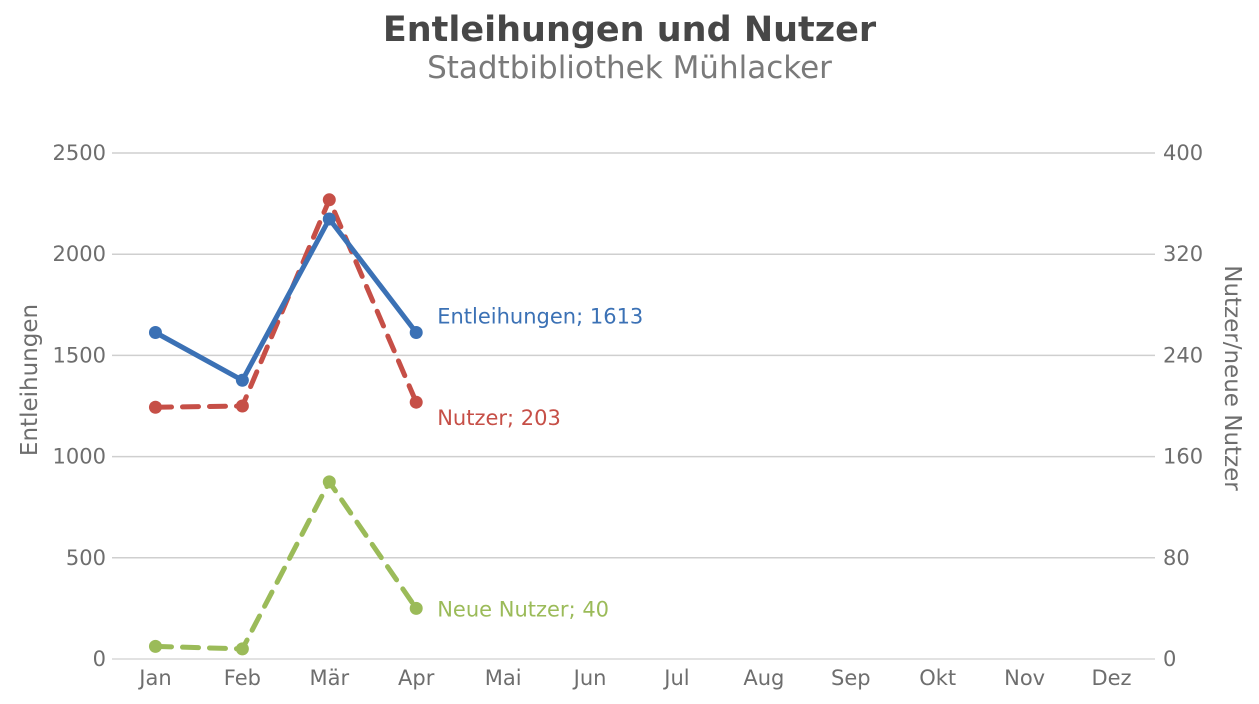  Describe the element at coordinates (329, 678) in the screenshot. I see `x-tick-label: Mär` at that location.